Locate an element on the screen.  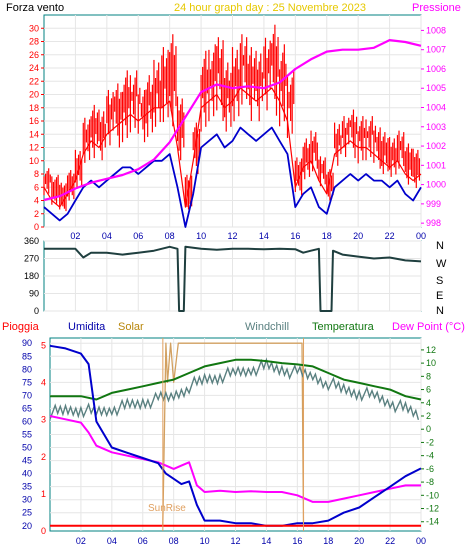
temp-x-tick-label: 14 is located at coordinates (266, 541).